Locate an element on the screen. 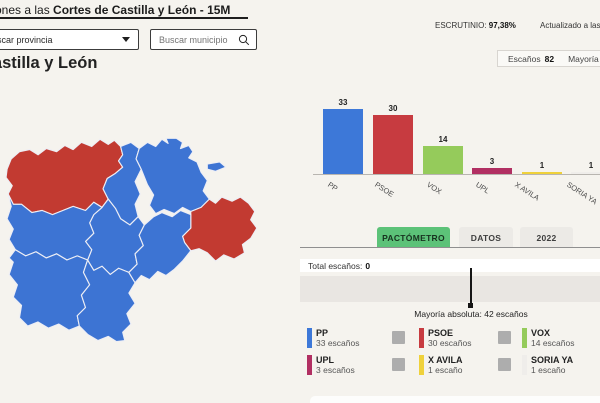  bar-value-vox: 14 is located at coordinates (443, 140).